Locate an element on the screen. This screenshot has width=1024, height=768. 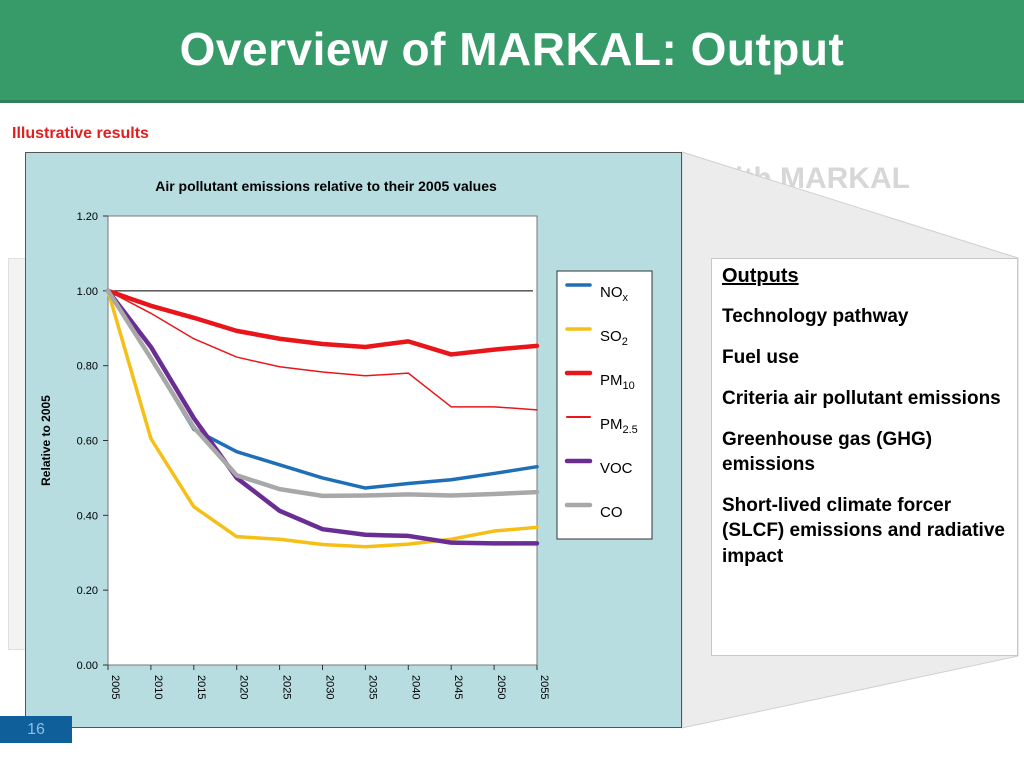
x-tick-label: 2050 is located at coordinates (501, 687).